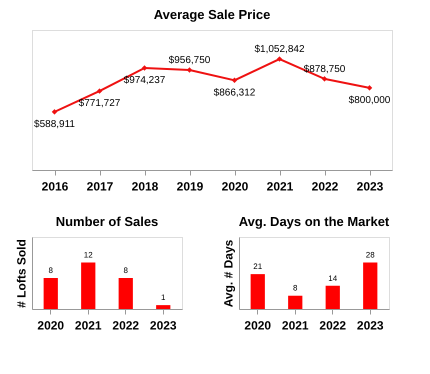 The image size is (430, 374). What do you see at coordinates (55, 124) in the screenshot?
I see `data-label: $588,911` at bounding box center [55, 124].